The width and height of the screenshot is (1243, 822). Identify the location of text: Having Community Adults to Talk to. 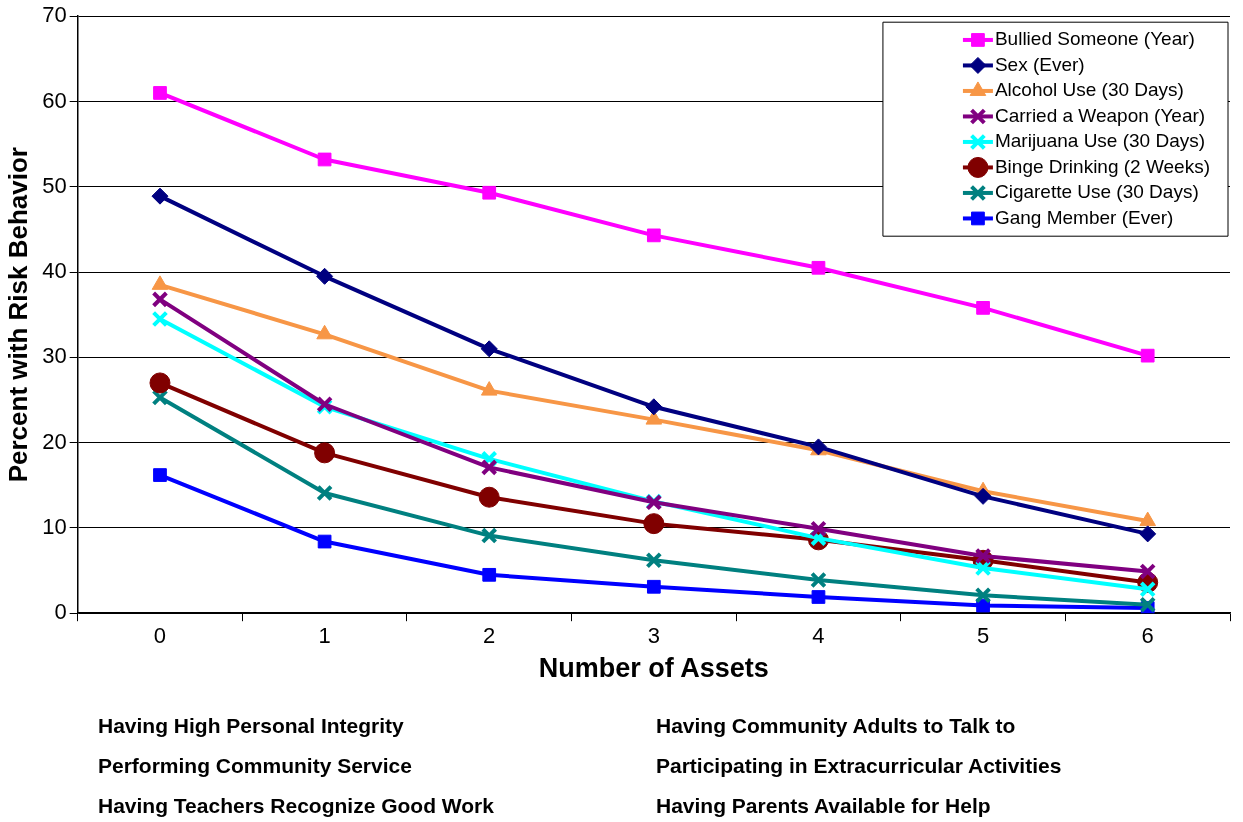
(836, 726).